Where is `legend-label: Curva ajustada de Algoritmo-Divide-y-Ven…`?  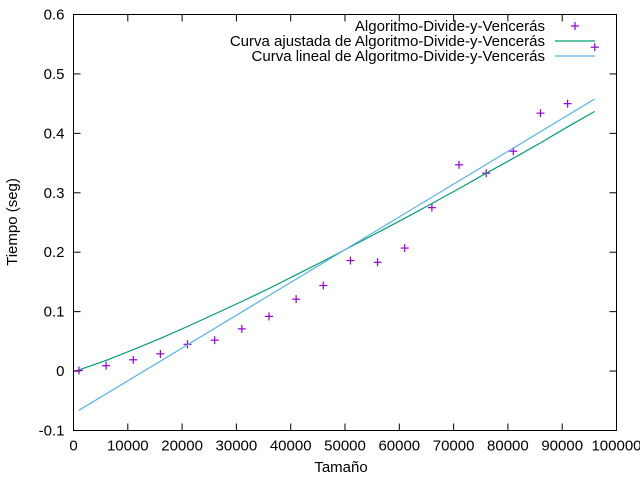
legend-label: Curva ajustada de Algoritmo-Divide-y-Ven… is located at coordinates (387, 41).